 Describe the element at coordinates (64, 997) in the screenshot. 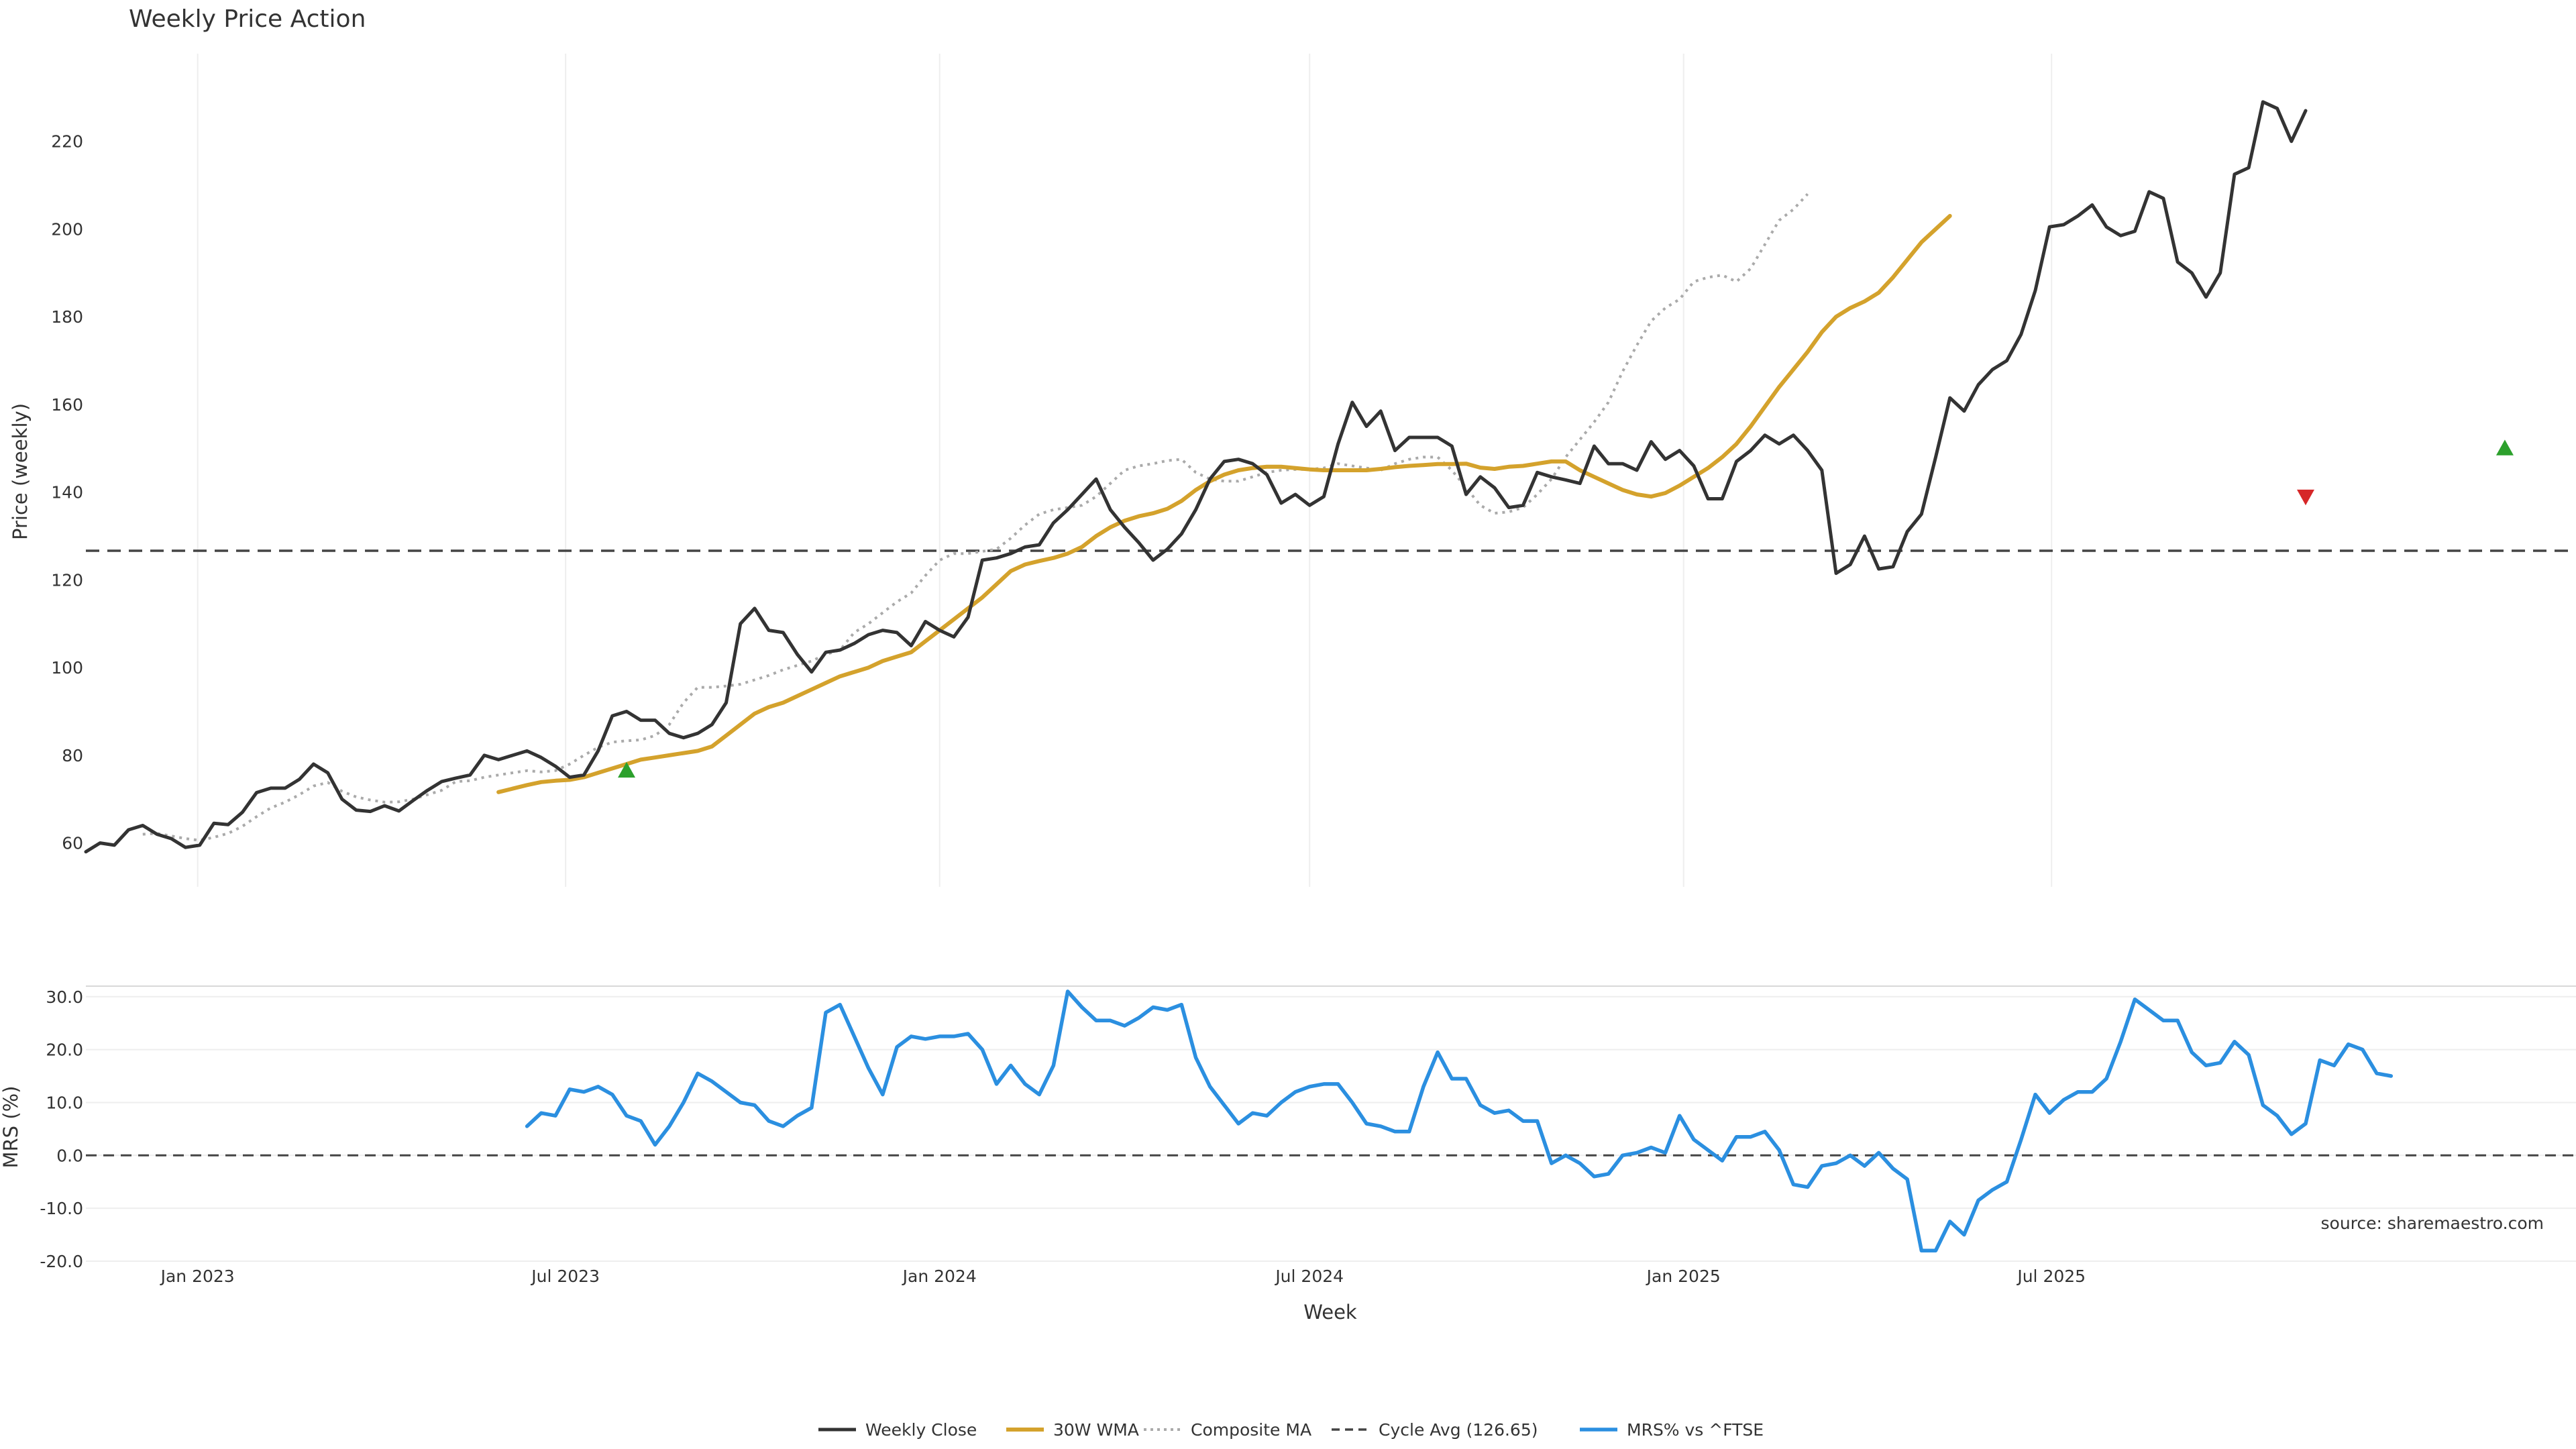

I see `mrs-y-tick-label: 30.0` at that location.